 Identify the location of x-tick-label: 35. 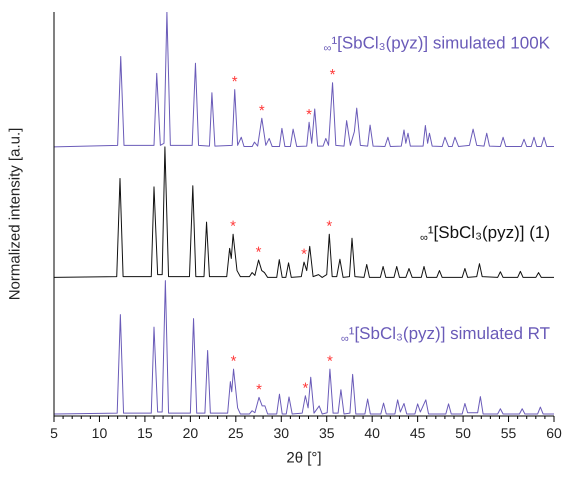
(326, 433).